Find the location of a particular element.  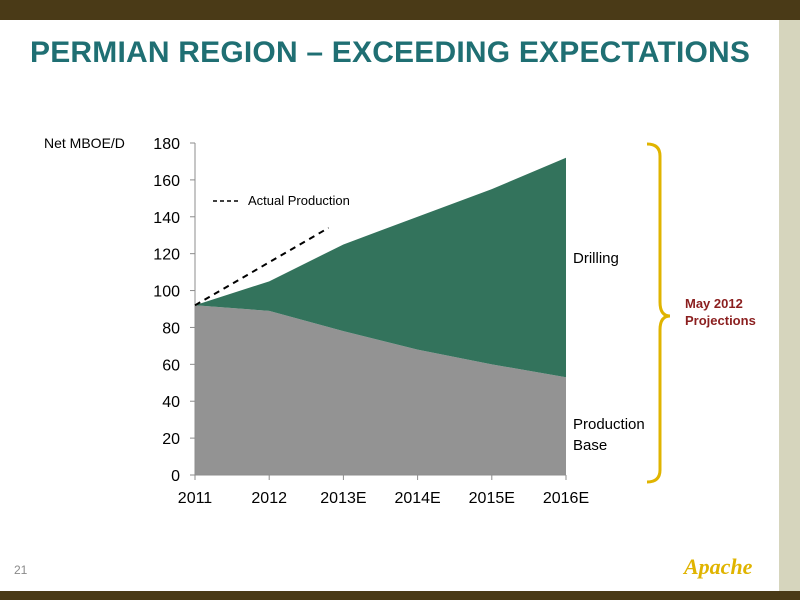

y-tick-label-20: 20 is located at coordinates (171, 439).